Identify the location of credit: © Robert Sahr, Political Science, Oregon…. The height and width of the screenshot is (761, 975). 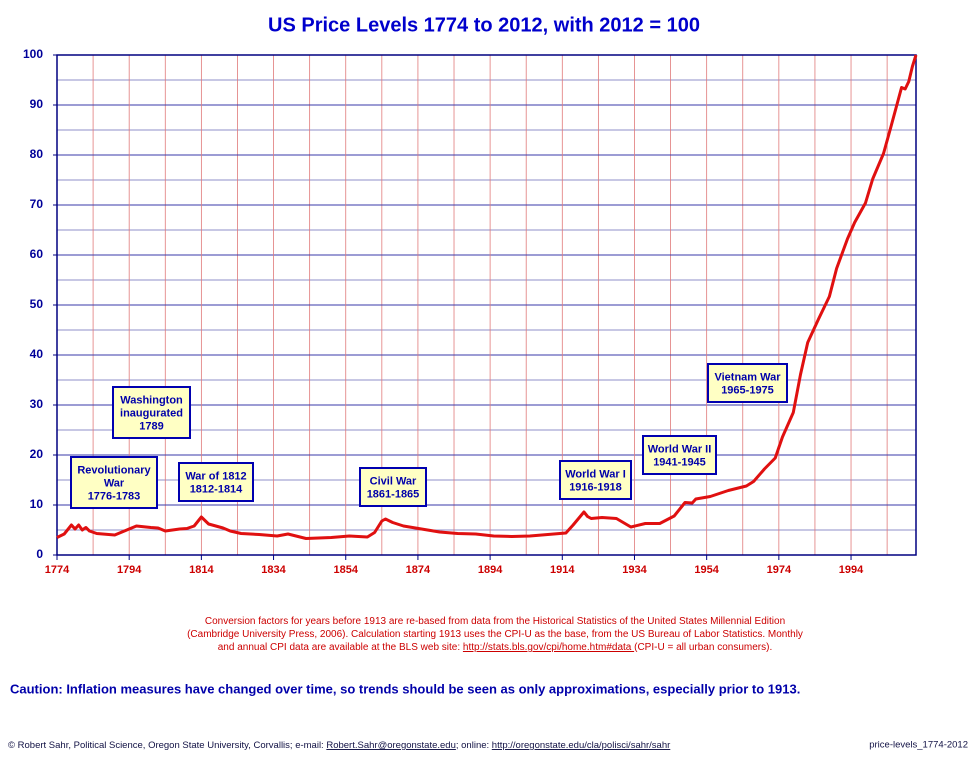
(339, 745).